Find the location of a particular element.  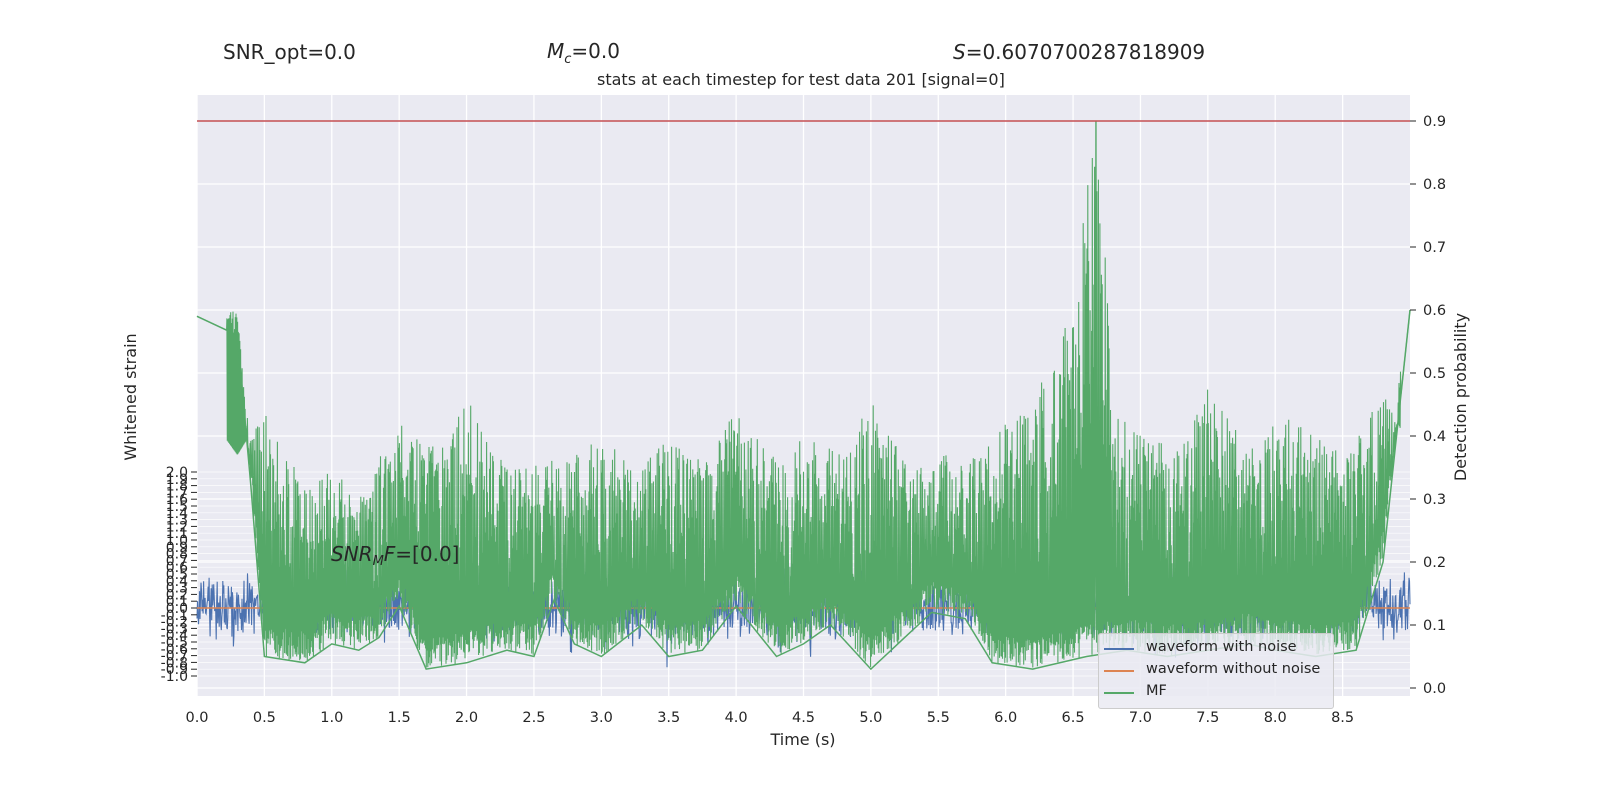

x-tick-label: 8.5 is located at coordinates (1342, 718).